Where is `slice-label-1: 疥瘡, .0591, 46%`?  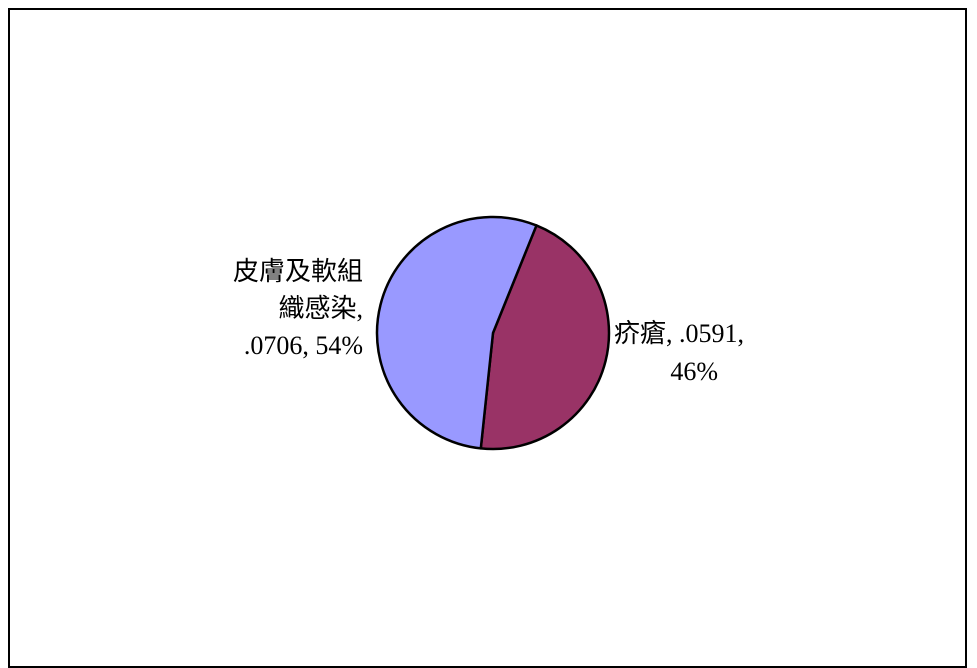 slice-label-1: 疥瘡, .0591, 46% is located at coordinates (679, 352).